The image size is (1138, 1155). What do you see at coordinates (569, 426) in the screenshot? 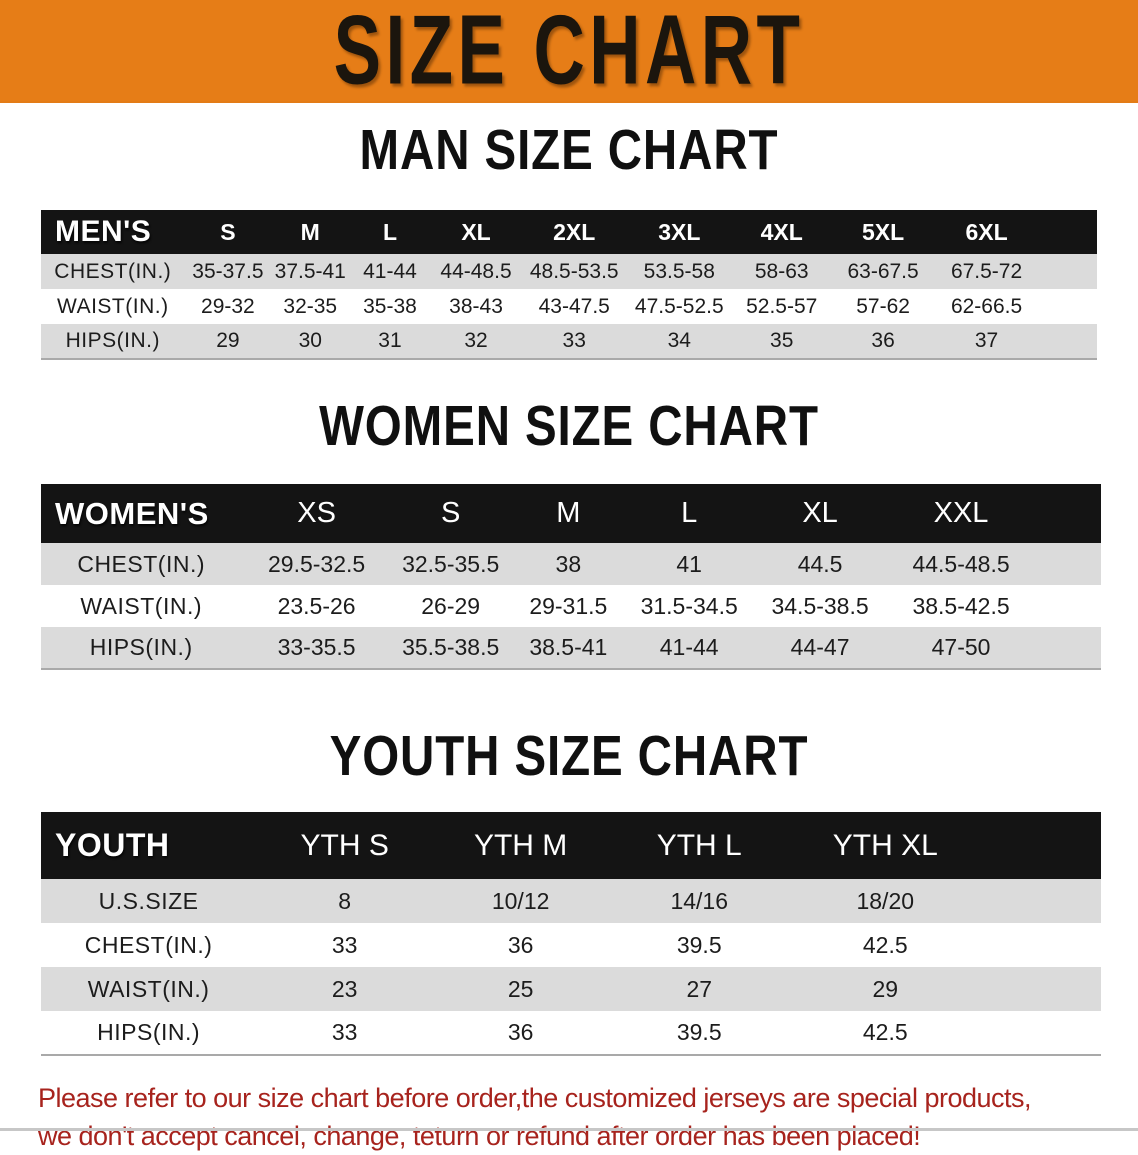
I see `women-section-title: WOMEN SIZE CHART` at bounding box center [569, 426].